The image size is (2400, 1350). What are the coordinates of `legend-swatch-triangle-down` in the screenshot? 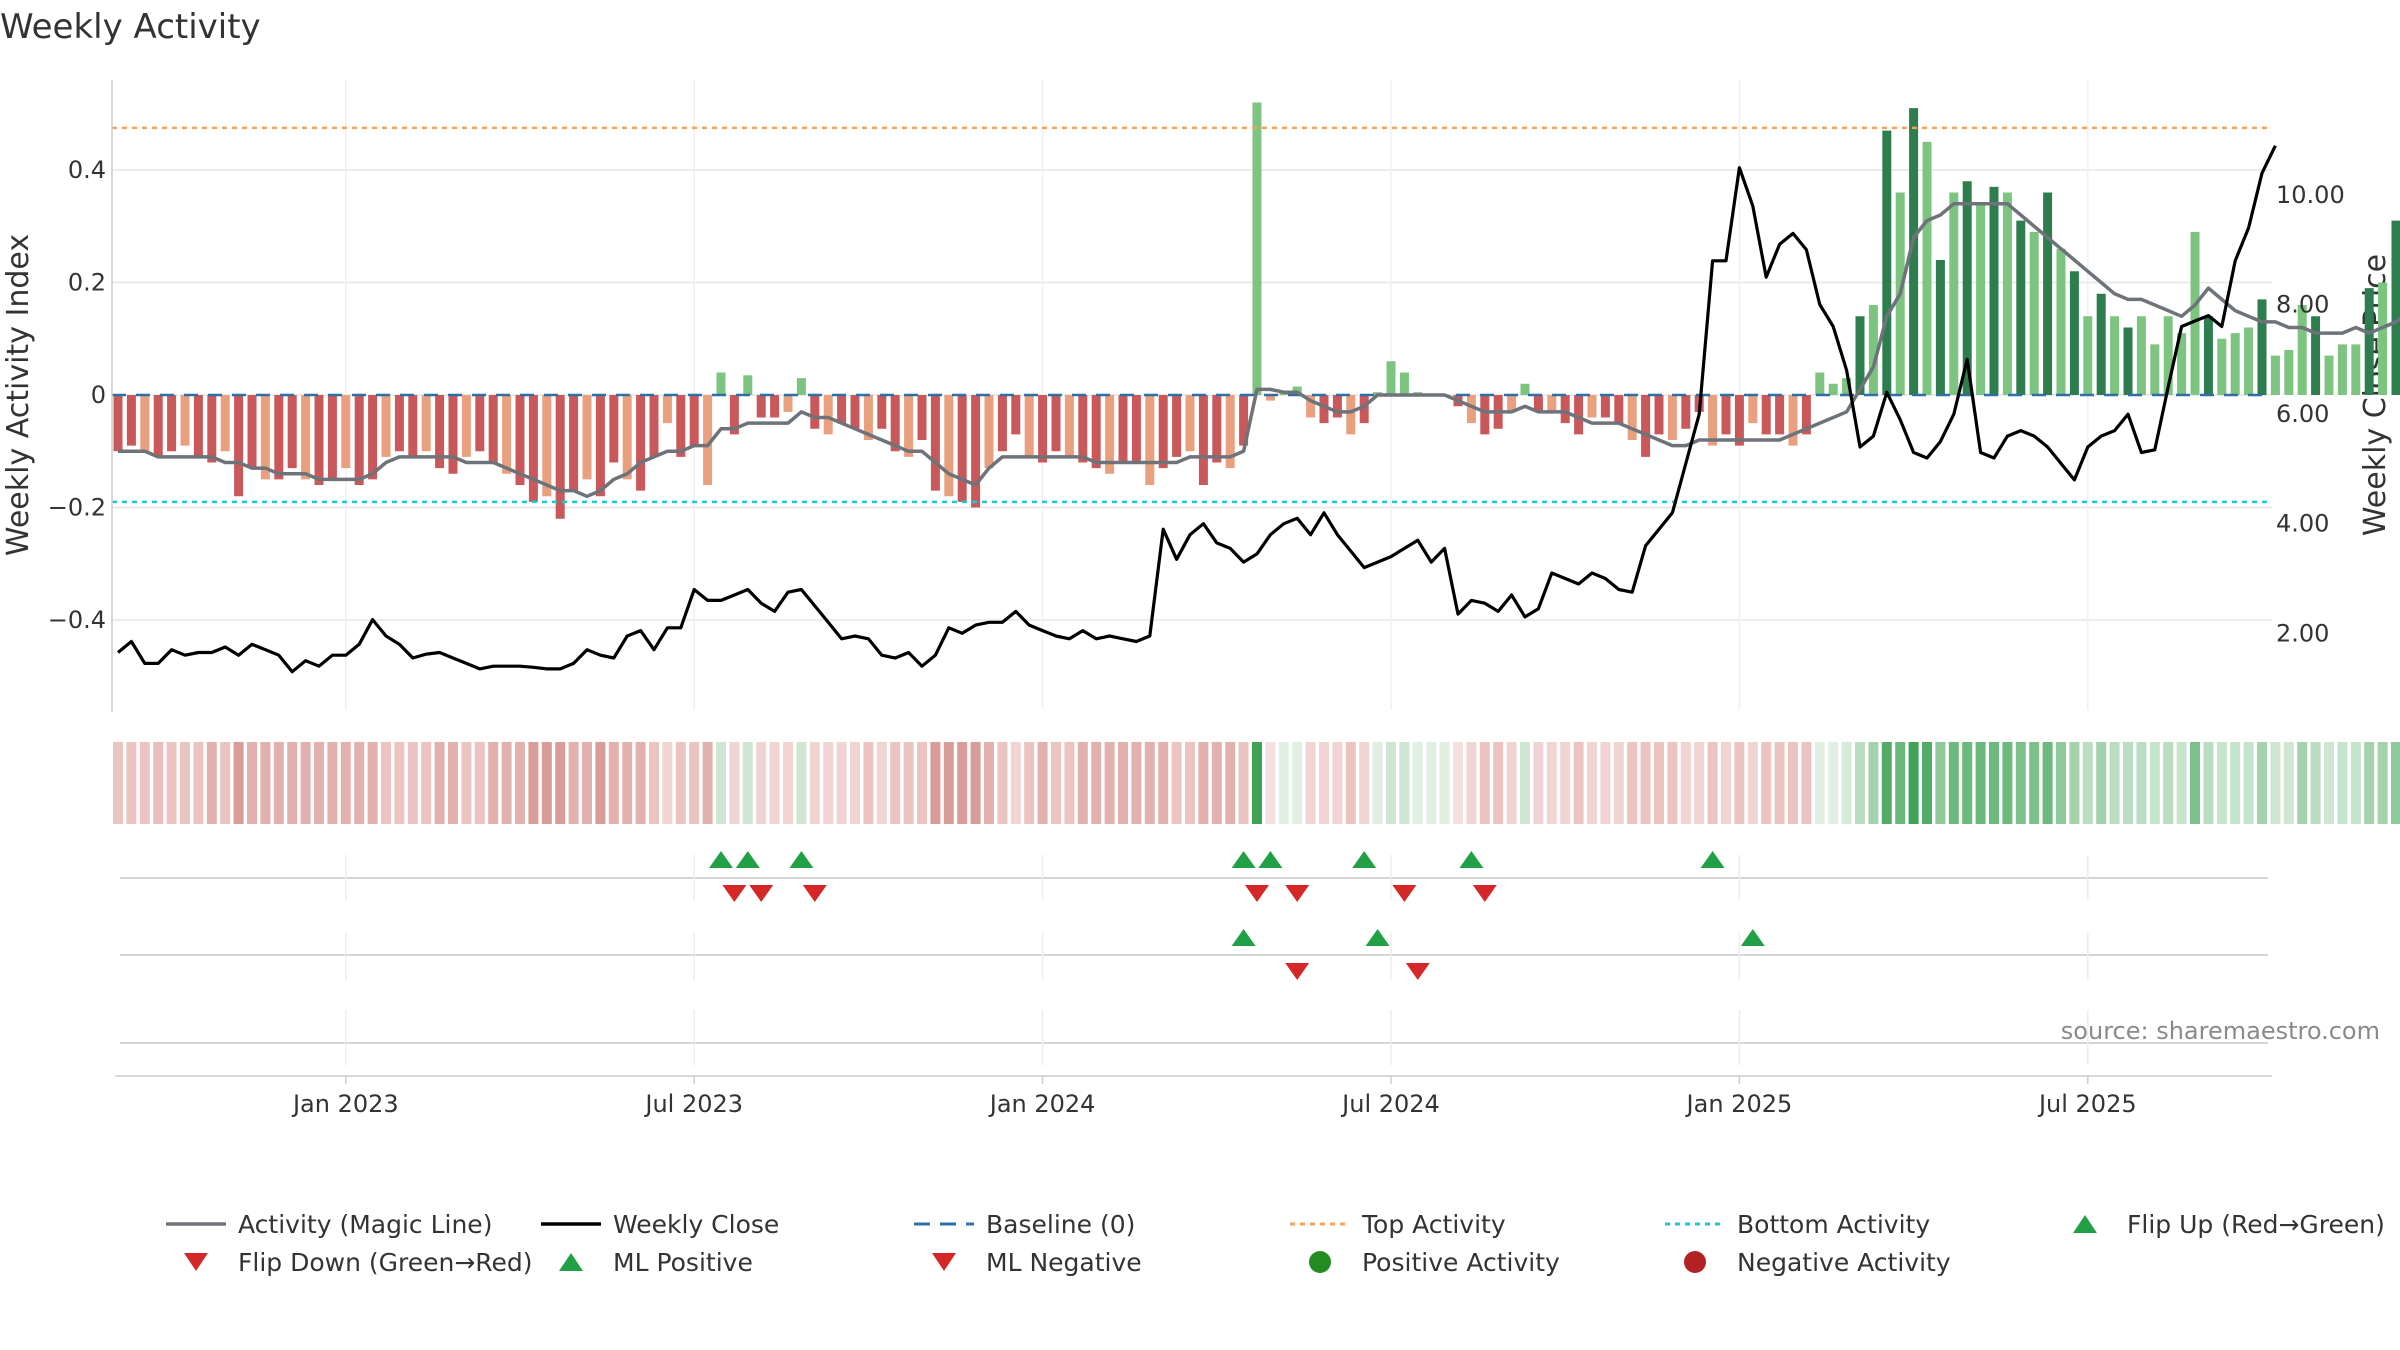 It's located at (944, 1262).